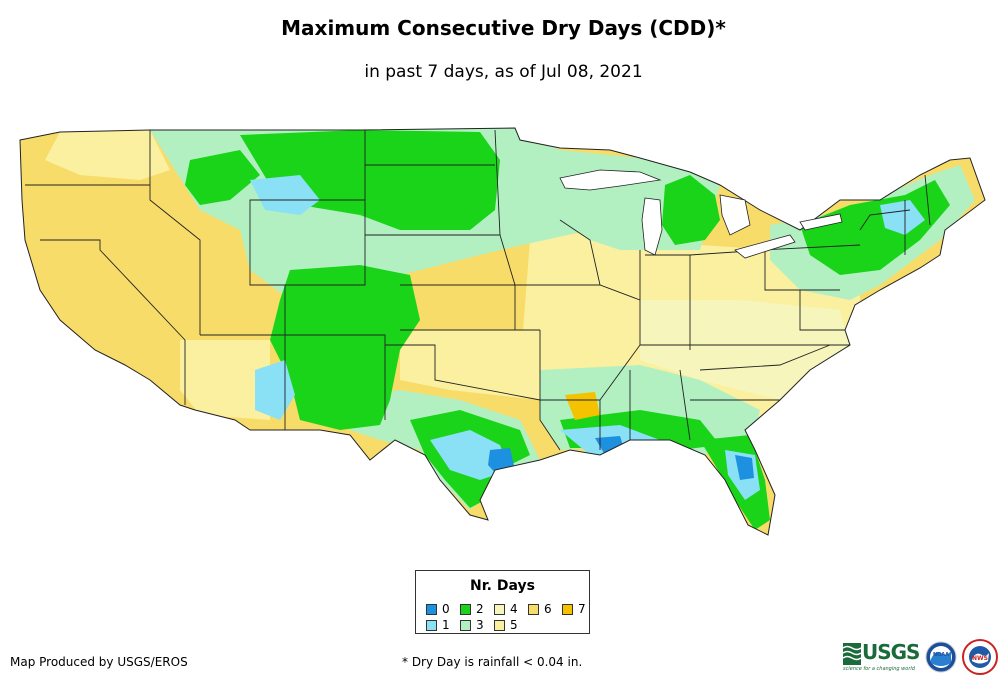 This screenshot has height=691, width=1007. I want to click on lake-superior, so click(610, 180).